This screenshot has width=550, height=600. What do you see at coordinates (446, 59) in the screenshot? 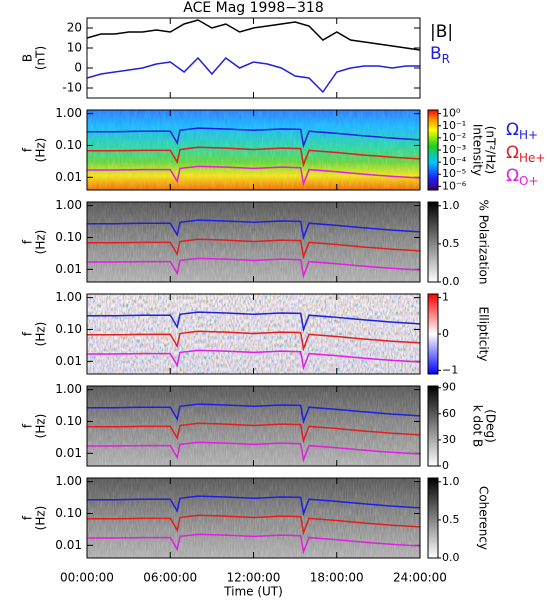
I see `legend-subscript: R` at bounding box center [446, 59].